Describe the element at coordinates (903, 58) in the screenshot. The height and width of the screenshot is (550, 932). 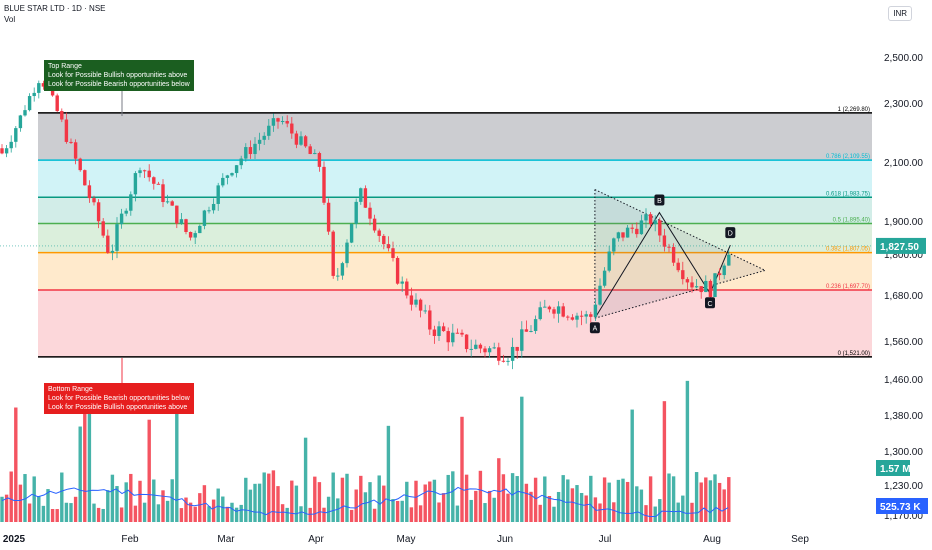
I see `y-tick-label: 2,500.00` at that location.